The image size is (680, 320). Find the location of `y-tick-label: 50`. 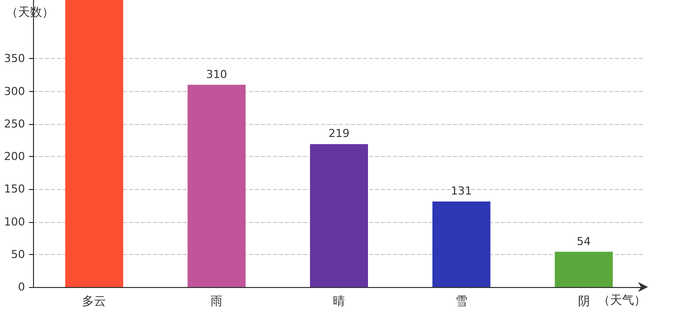

y-tick-label: 50 is located at coordinates (18, 254).